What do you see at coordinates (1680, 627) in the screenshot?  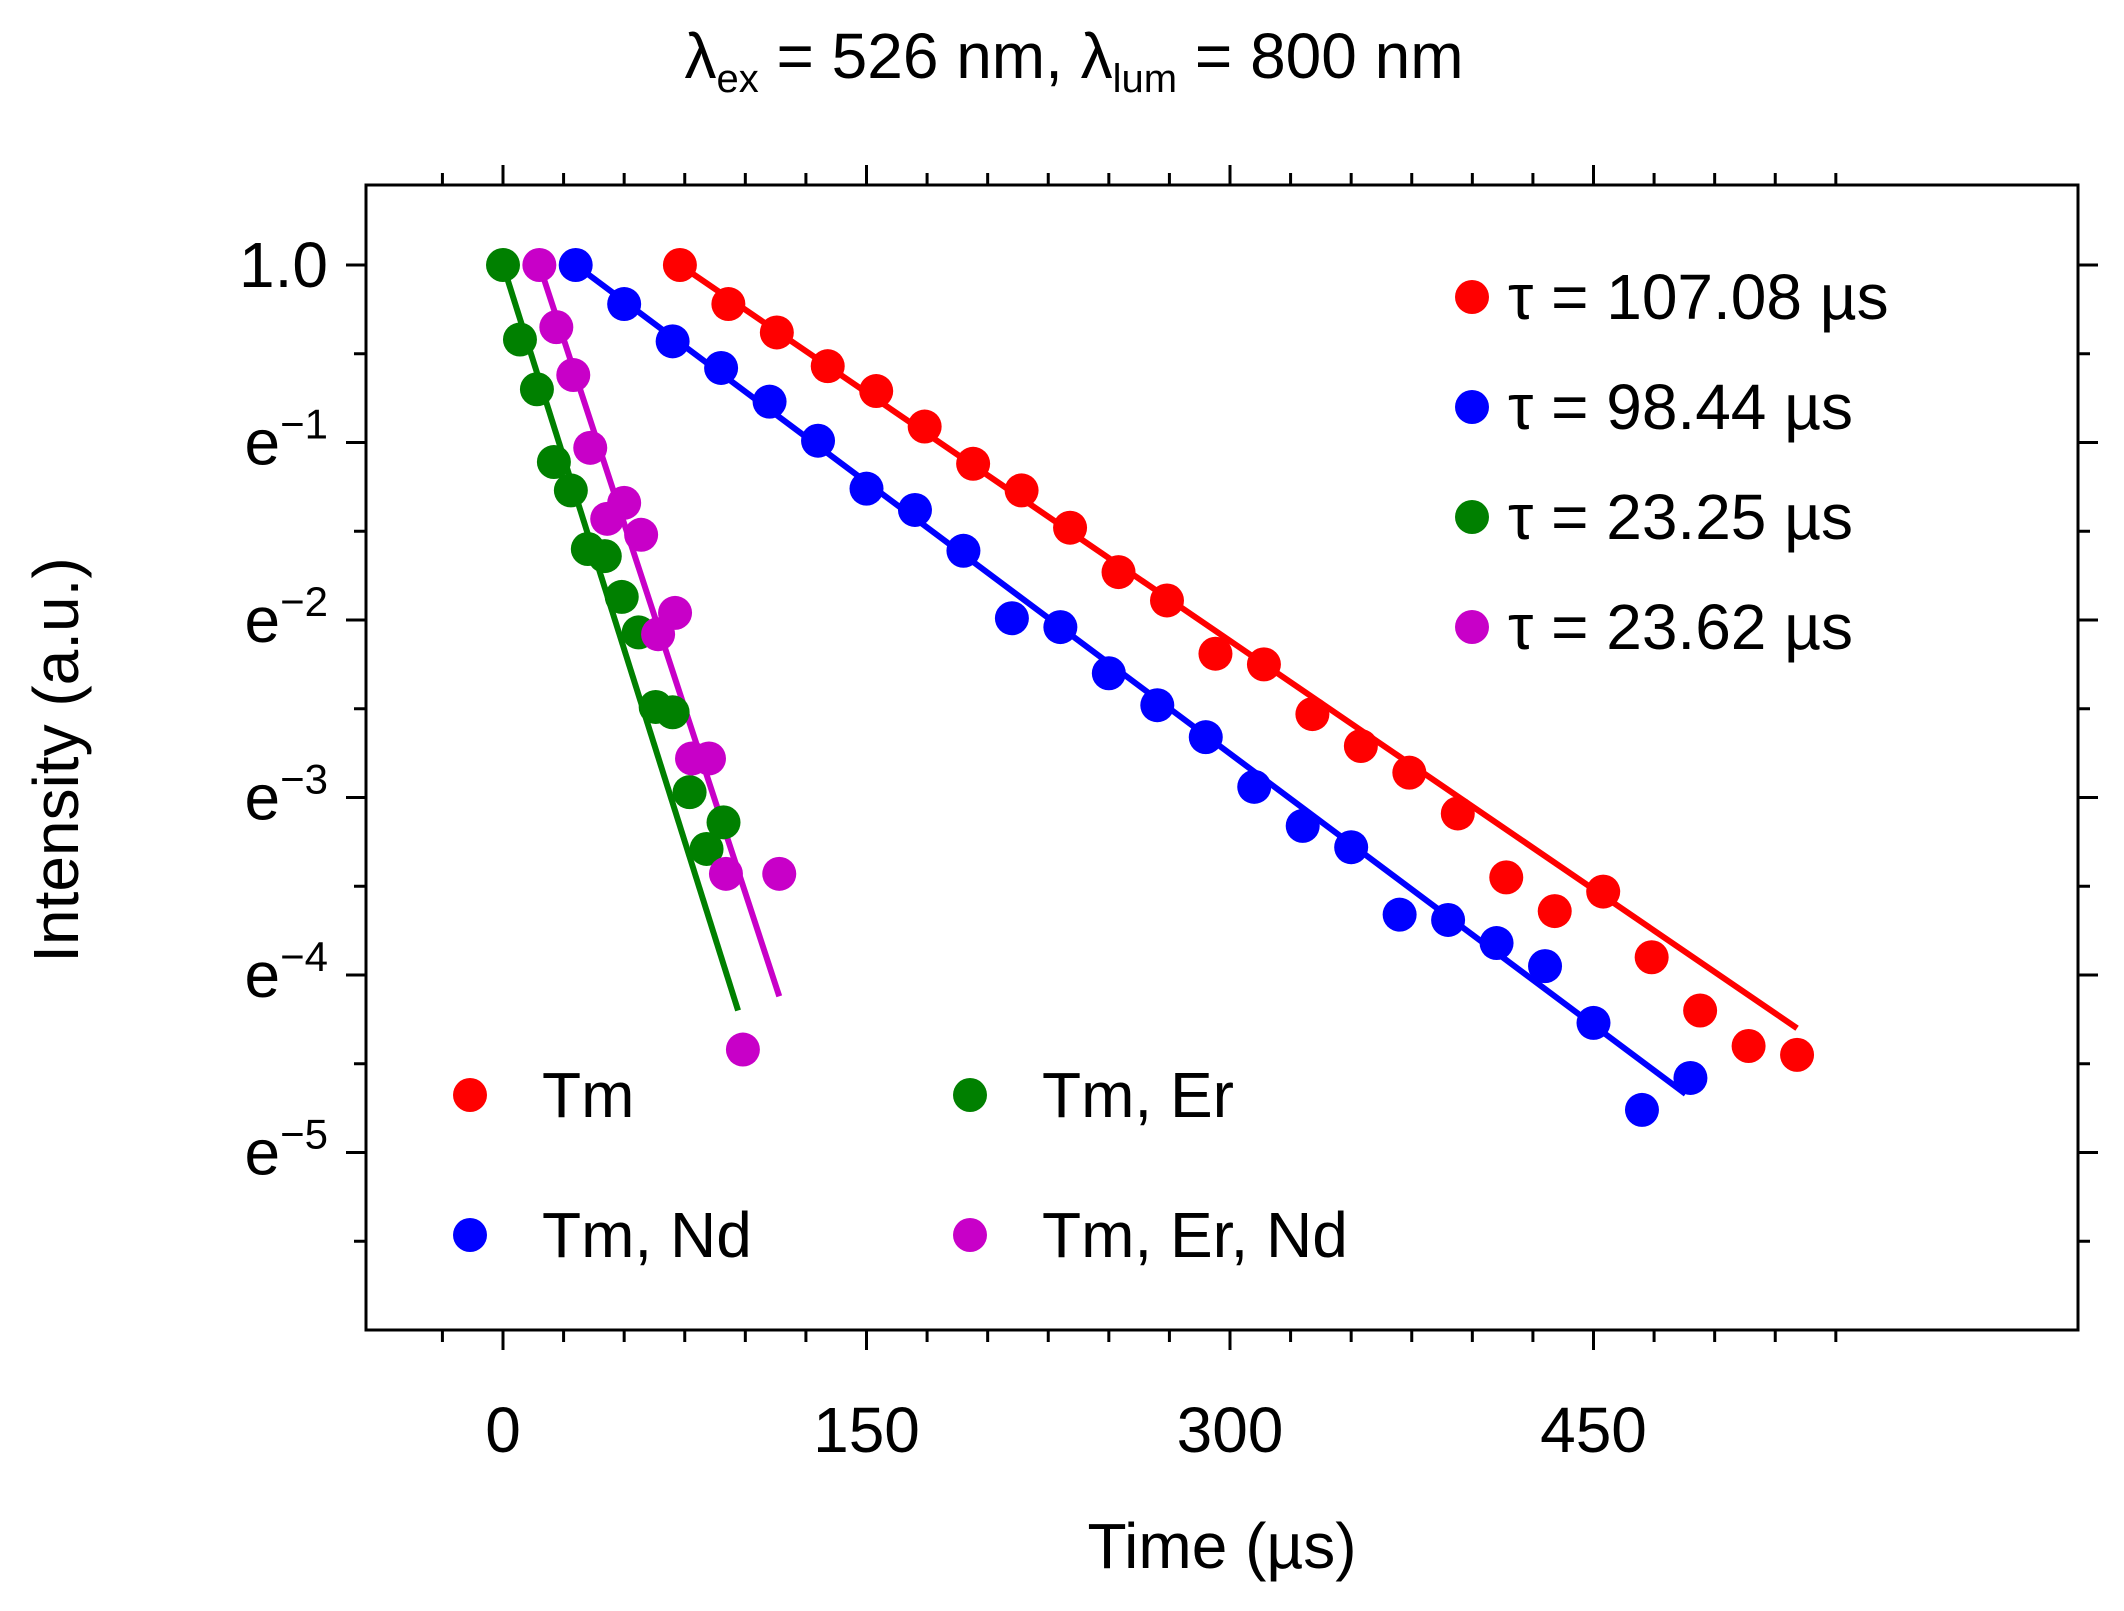 I see `tau-legend-label: τ = 23.62 µs` at bounding box center [1680, 627].